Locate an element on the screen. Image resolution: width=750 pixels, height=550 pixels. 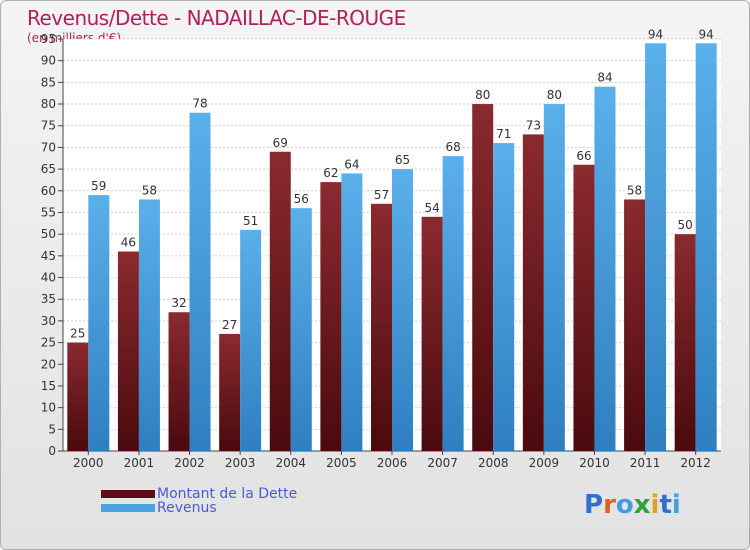
data-label-revenus: 56 is located at coordinates (301, 199).